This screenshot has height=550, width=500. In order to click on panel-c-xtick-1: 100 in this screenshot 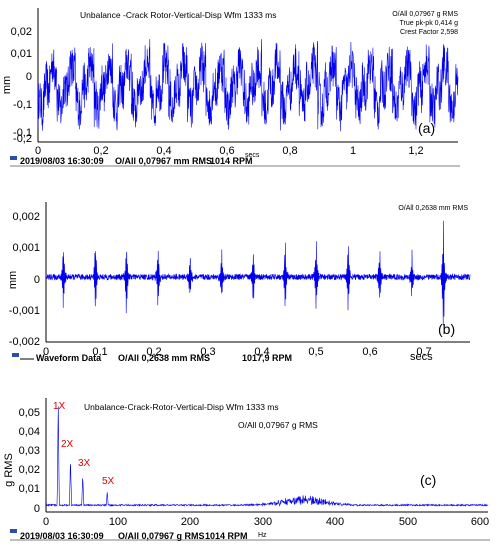, I will do `click(118, 522)`.